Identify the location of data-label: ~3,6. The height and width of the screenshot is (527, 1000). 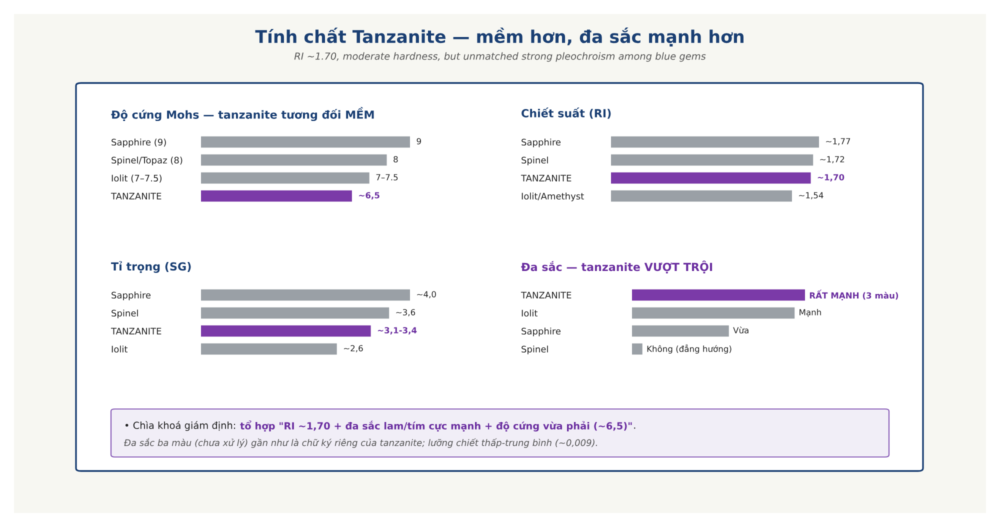
(406, 312).